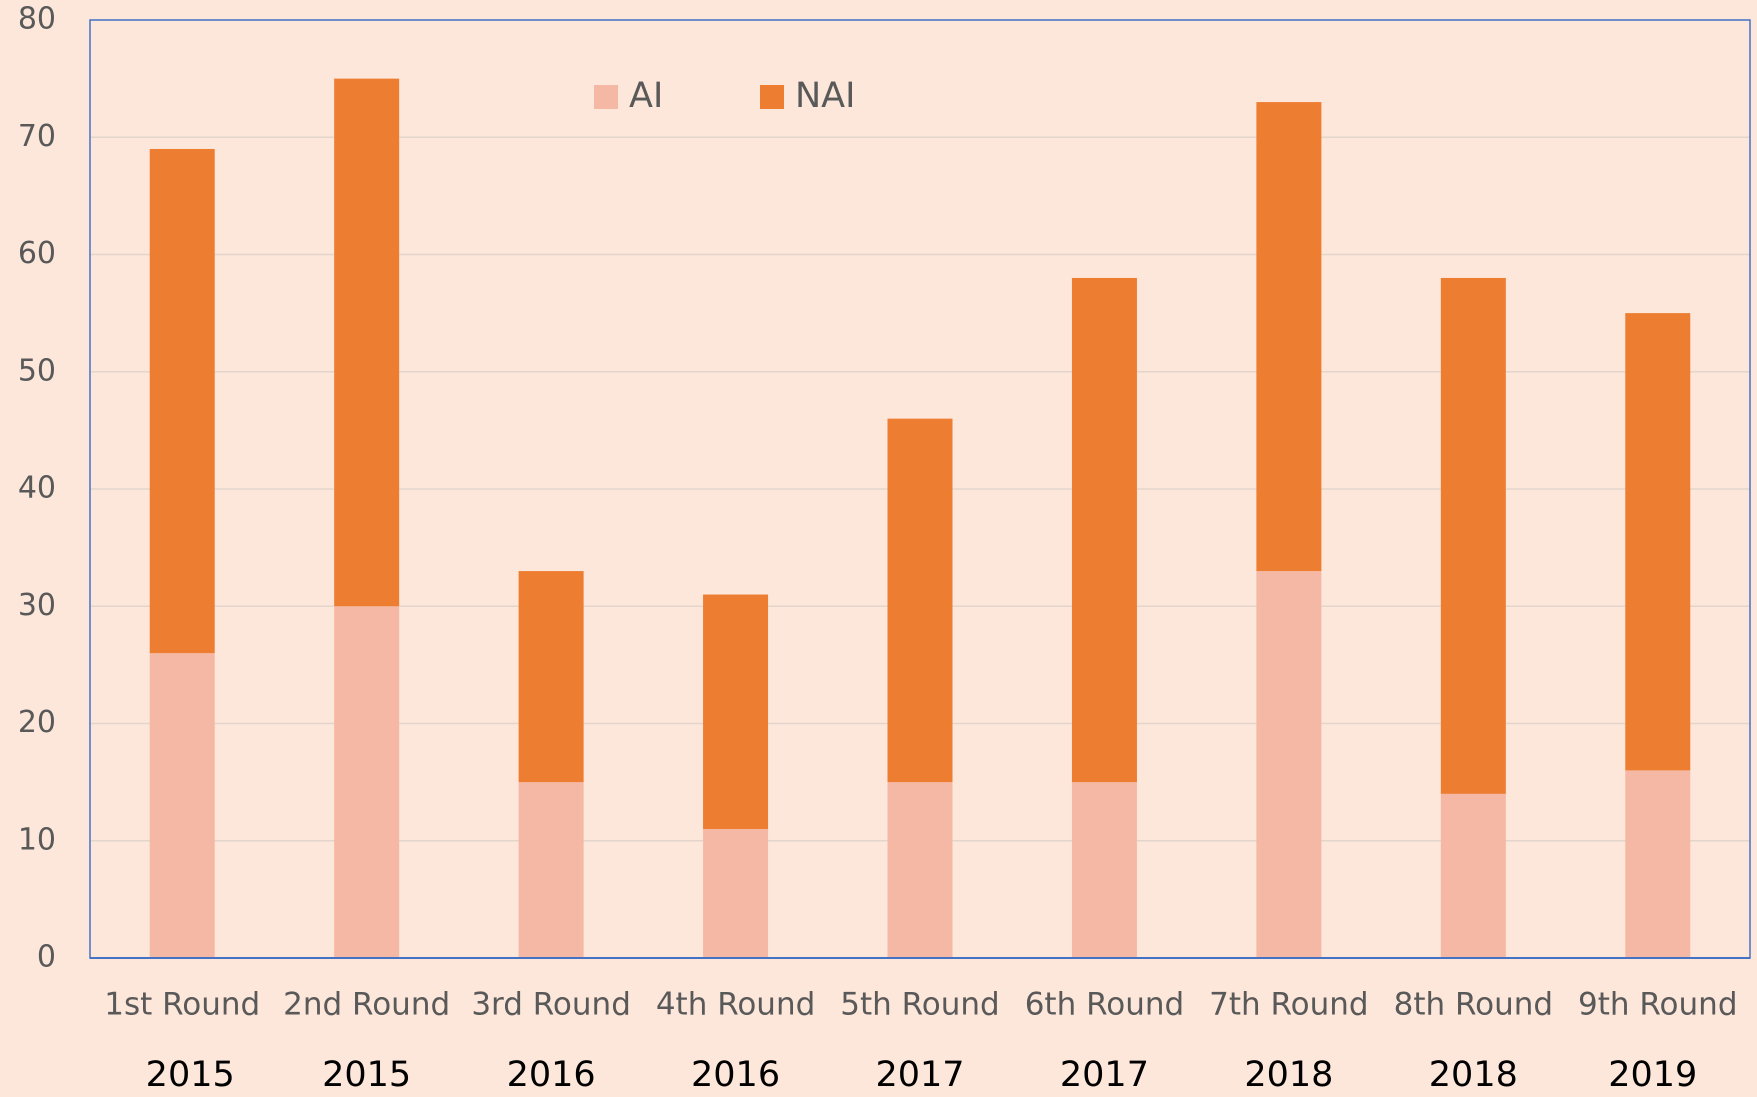 This screenshot has height=1097, width=1757. Describe the element at coordinates (551, 1005) in the screenshot. I see `x-tick-label: 3rd Round` at that location.